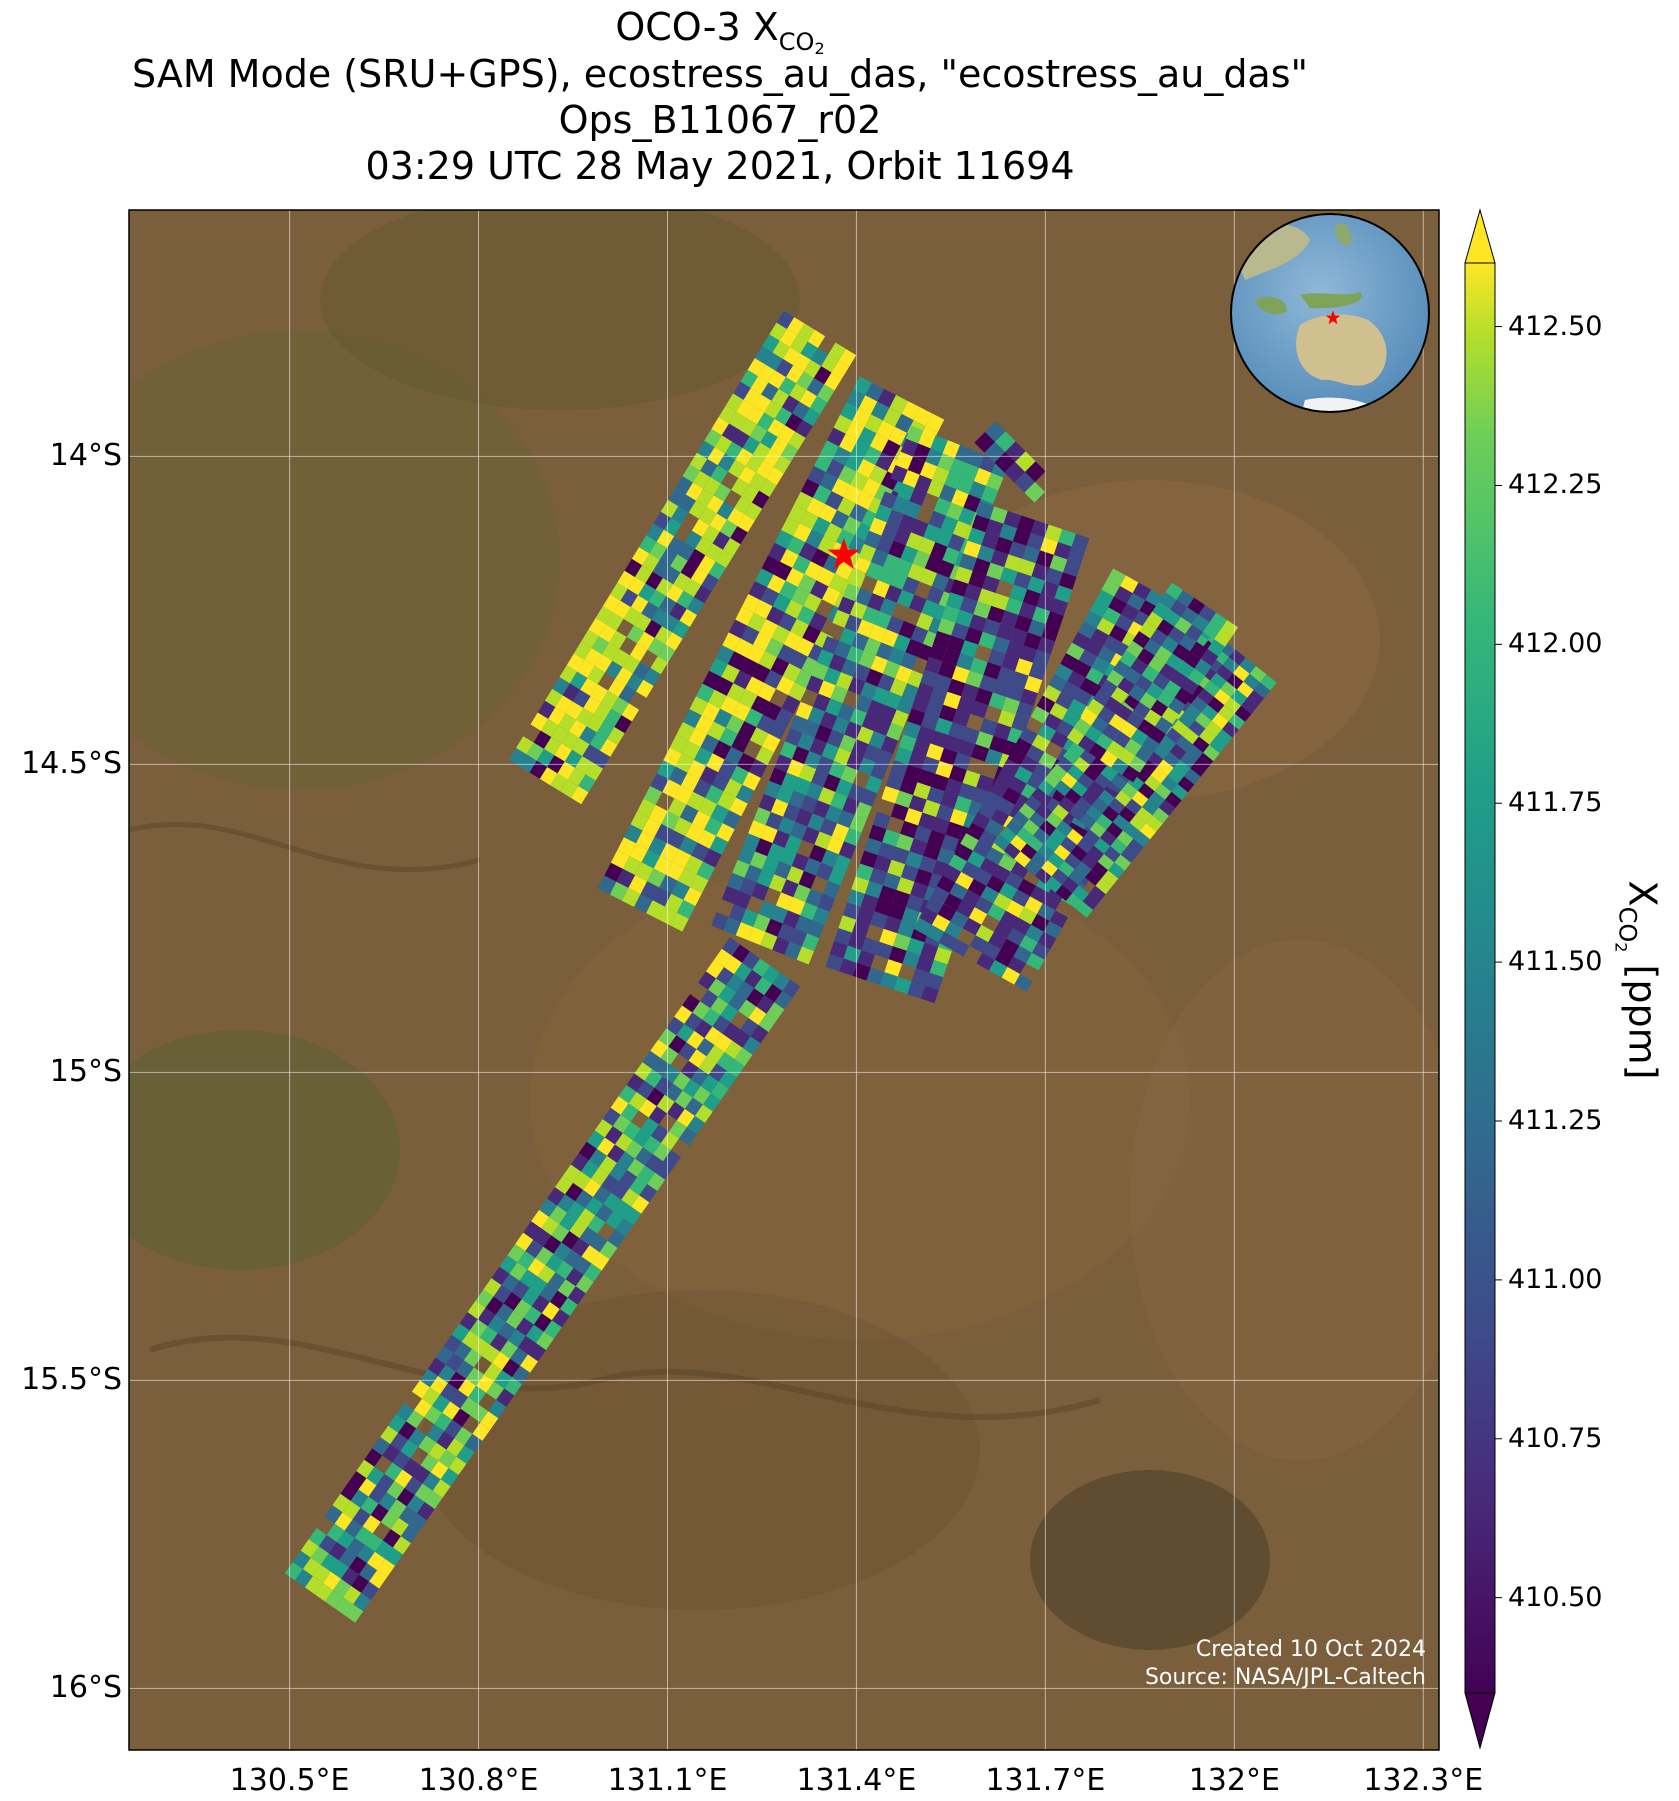 This screenshot has width=1679, height=1801. What do you see at coordinates (85, 456) in the screenshot?
I see `lat-tick-label: 14°S` at bounding box center [85, 456].